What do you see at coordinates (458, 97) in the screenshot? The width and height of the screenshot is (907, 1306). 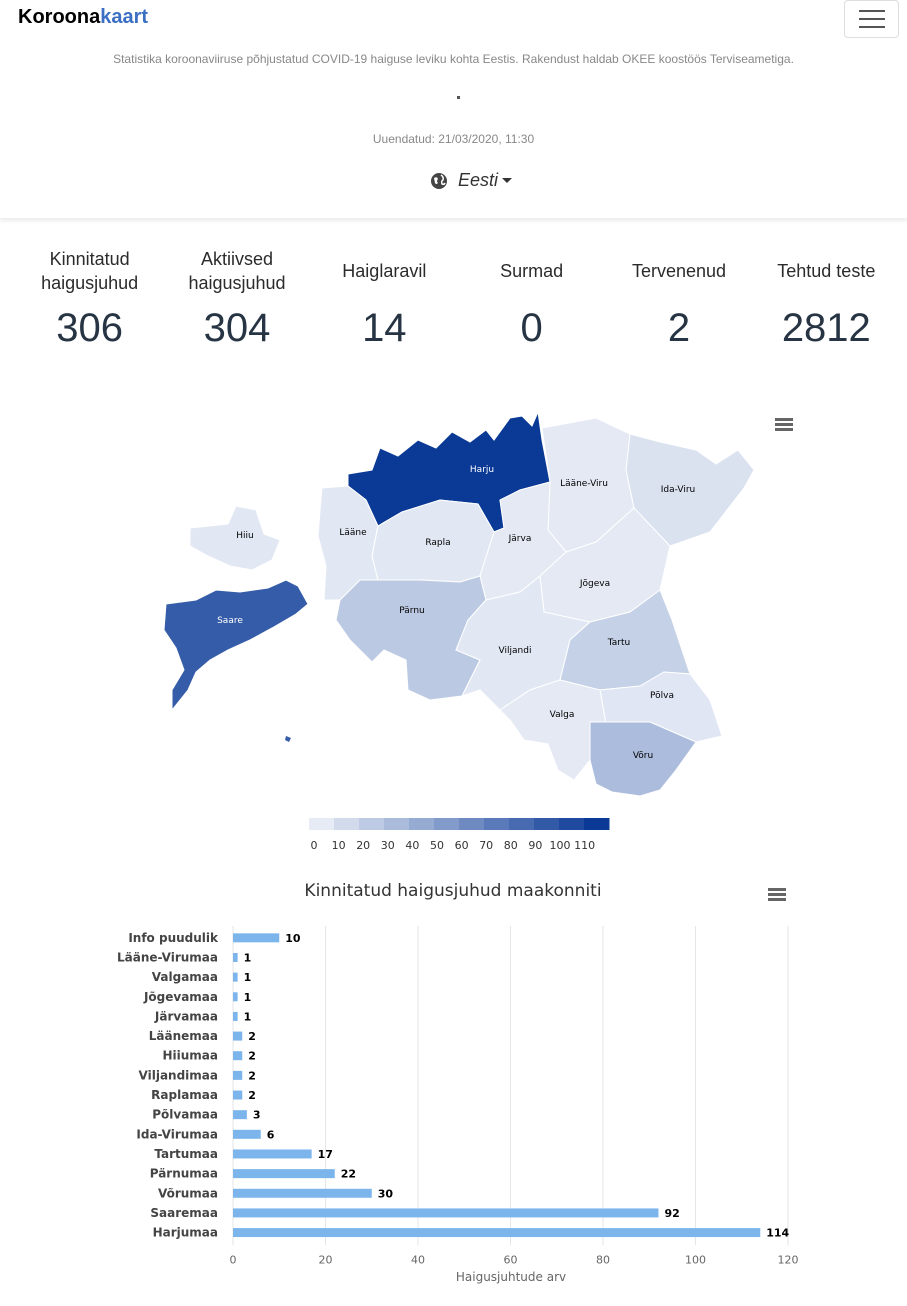 I see `separator-dot` at bounding box center [458, 97].